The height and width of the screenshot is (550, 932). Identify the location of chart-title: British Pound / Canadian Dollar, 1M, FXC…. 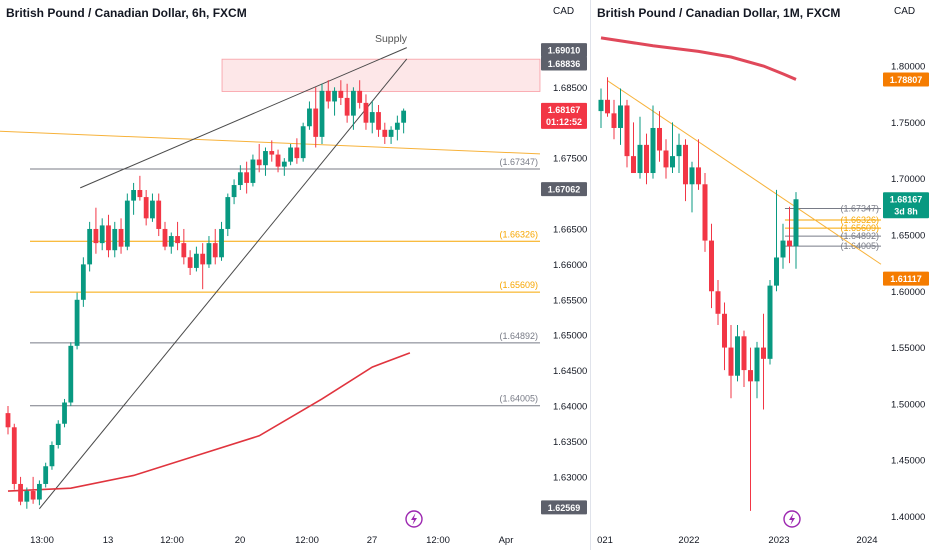
(719, 13).